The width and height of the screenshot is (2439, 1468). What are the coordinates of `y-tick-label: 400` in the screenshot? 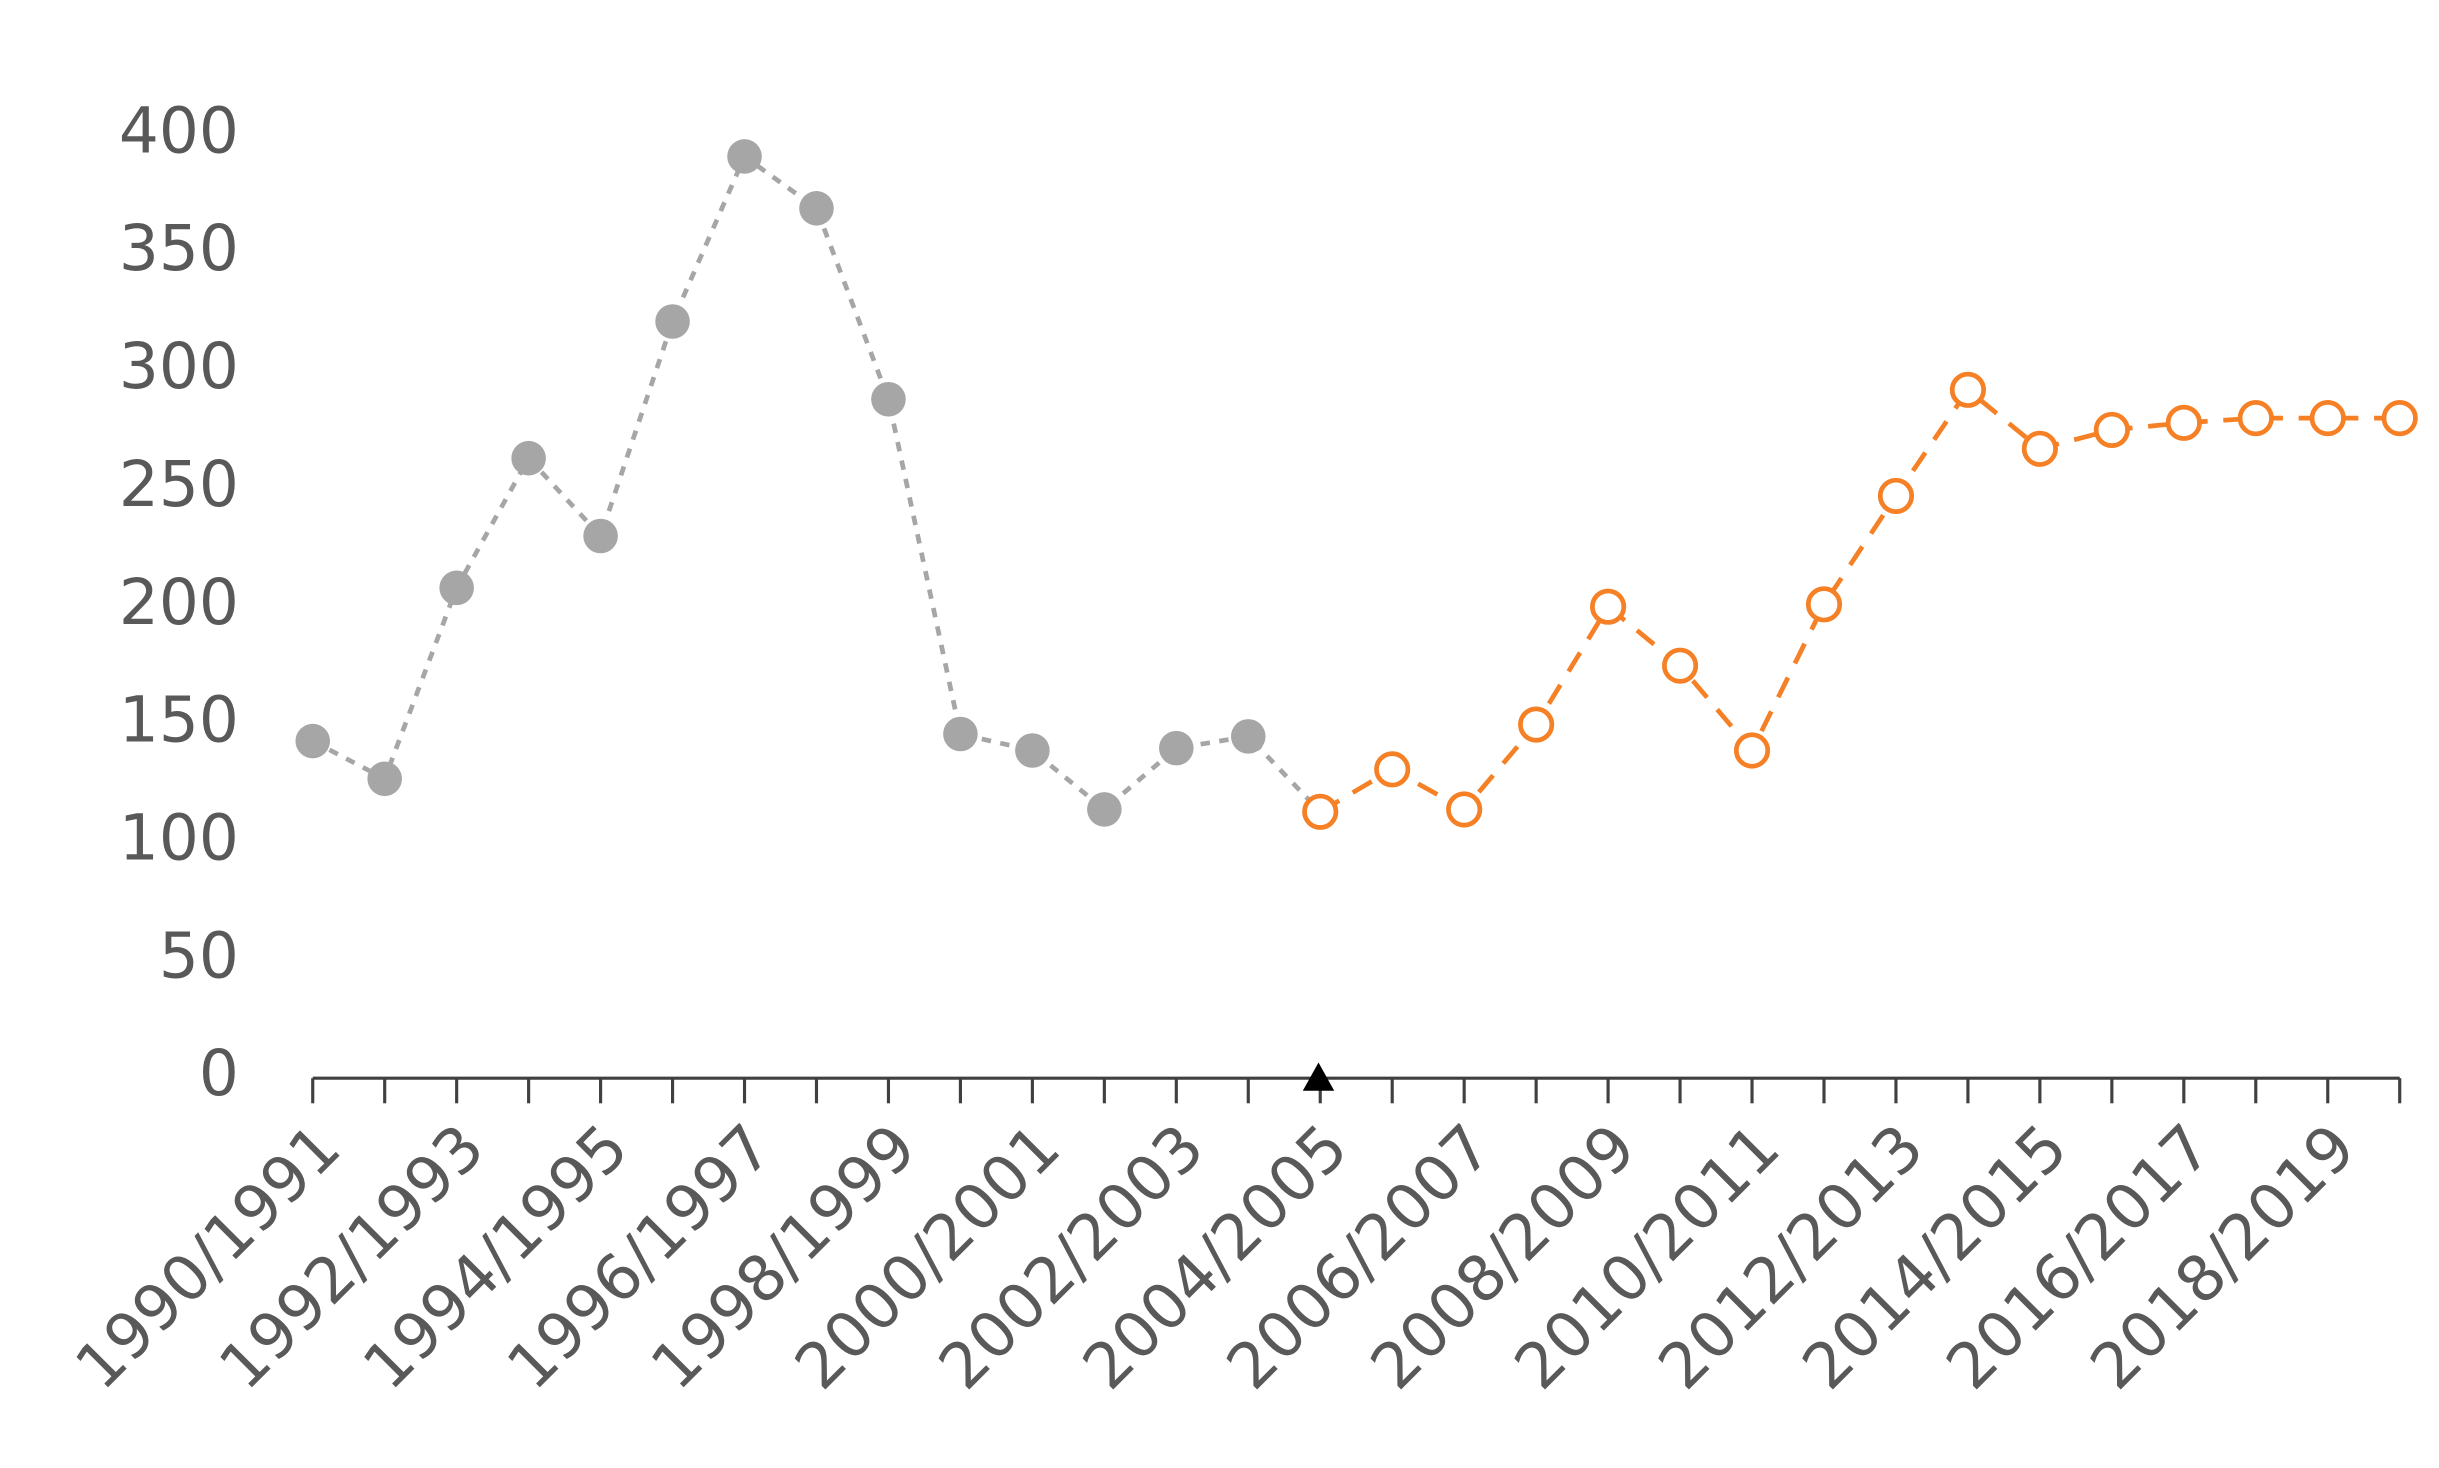 It's located at (179, 130).